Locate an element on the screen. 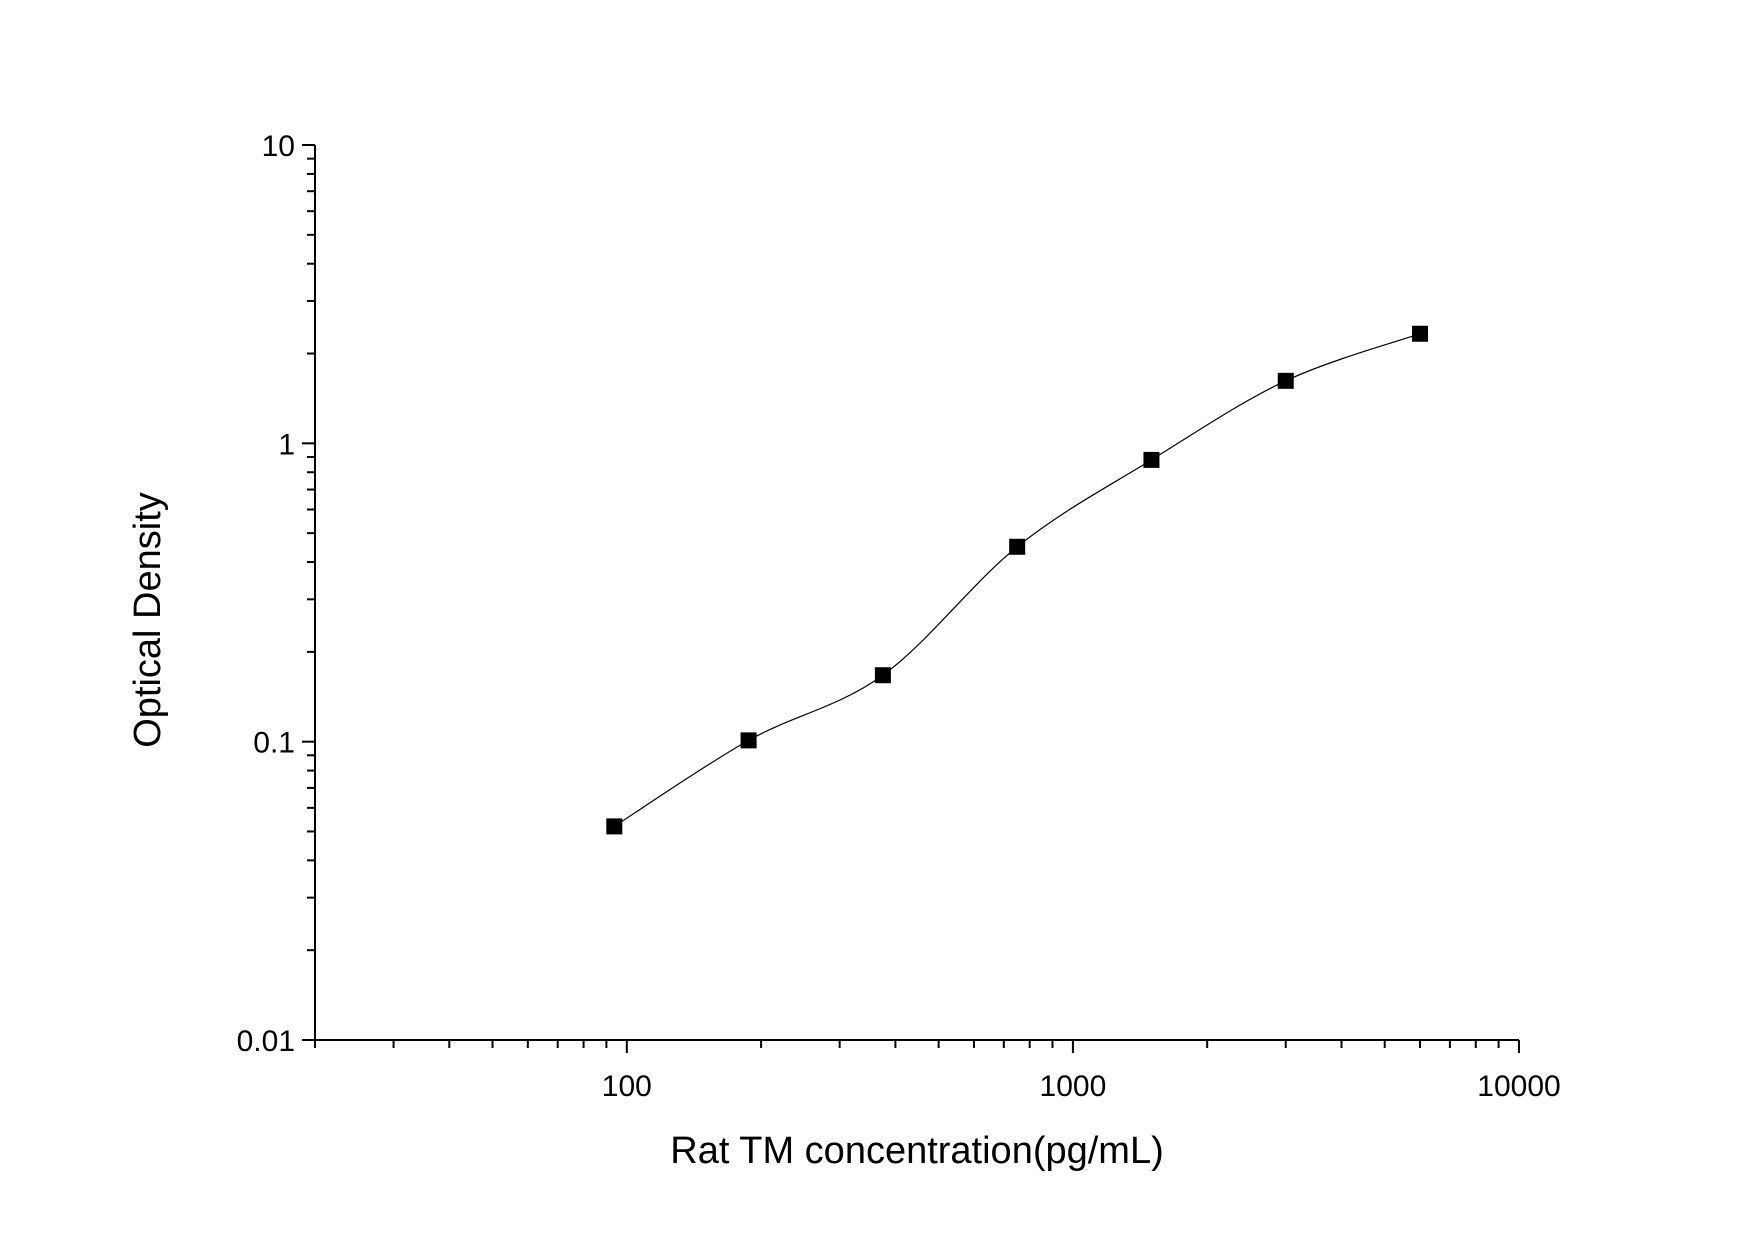  y-tick-label: 0.1 is located at coordinates (274, 743).